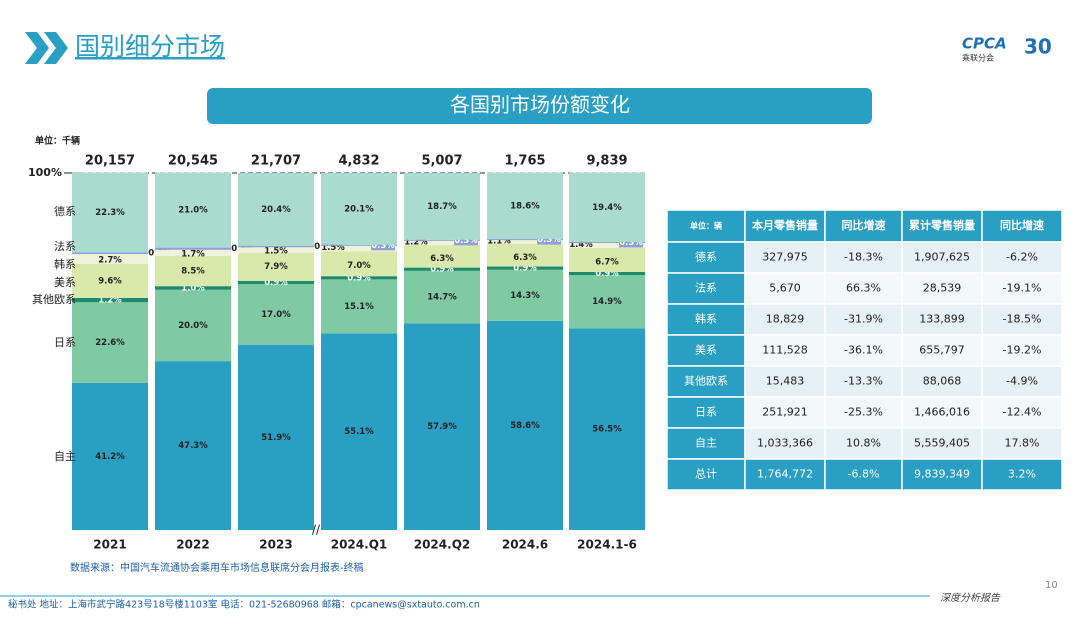 This screenshot has width=1080, height=624. Describe the element at coordinates (581, 245) in the screenshot. I see `value-label: 1.4%` at that location.